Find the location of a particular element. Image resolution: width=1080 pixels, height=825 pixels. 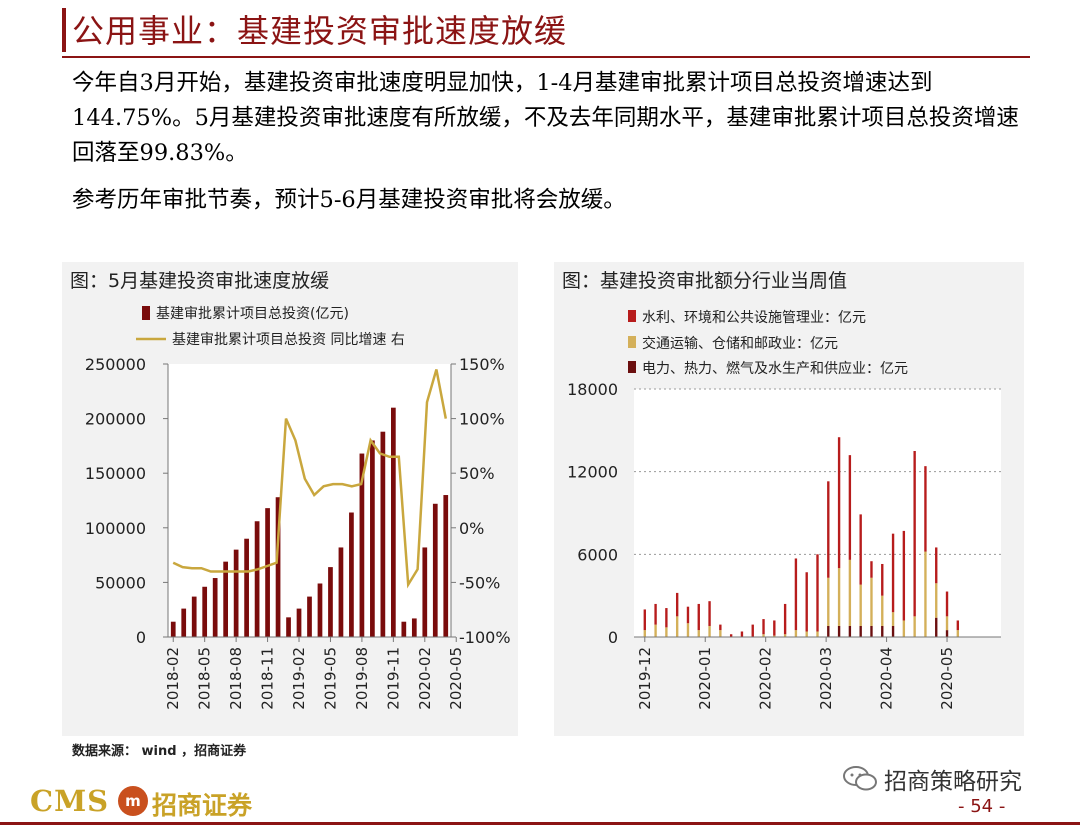

page-title: 公用事业：基建投资审批速度放缓 is located at coordinates (320, 31).